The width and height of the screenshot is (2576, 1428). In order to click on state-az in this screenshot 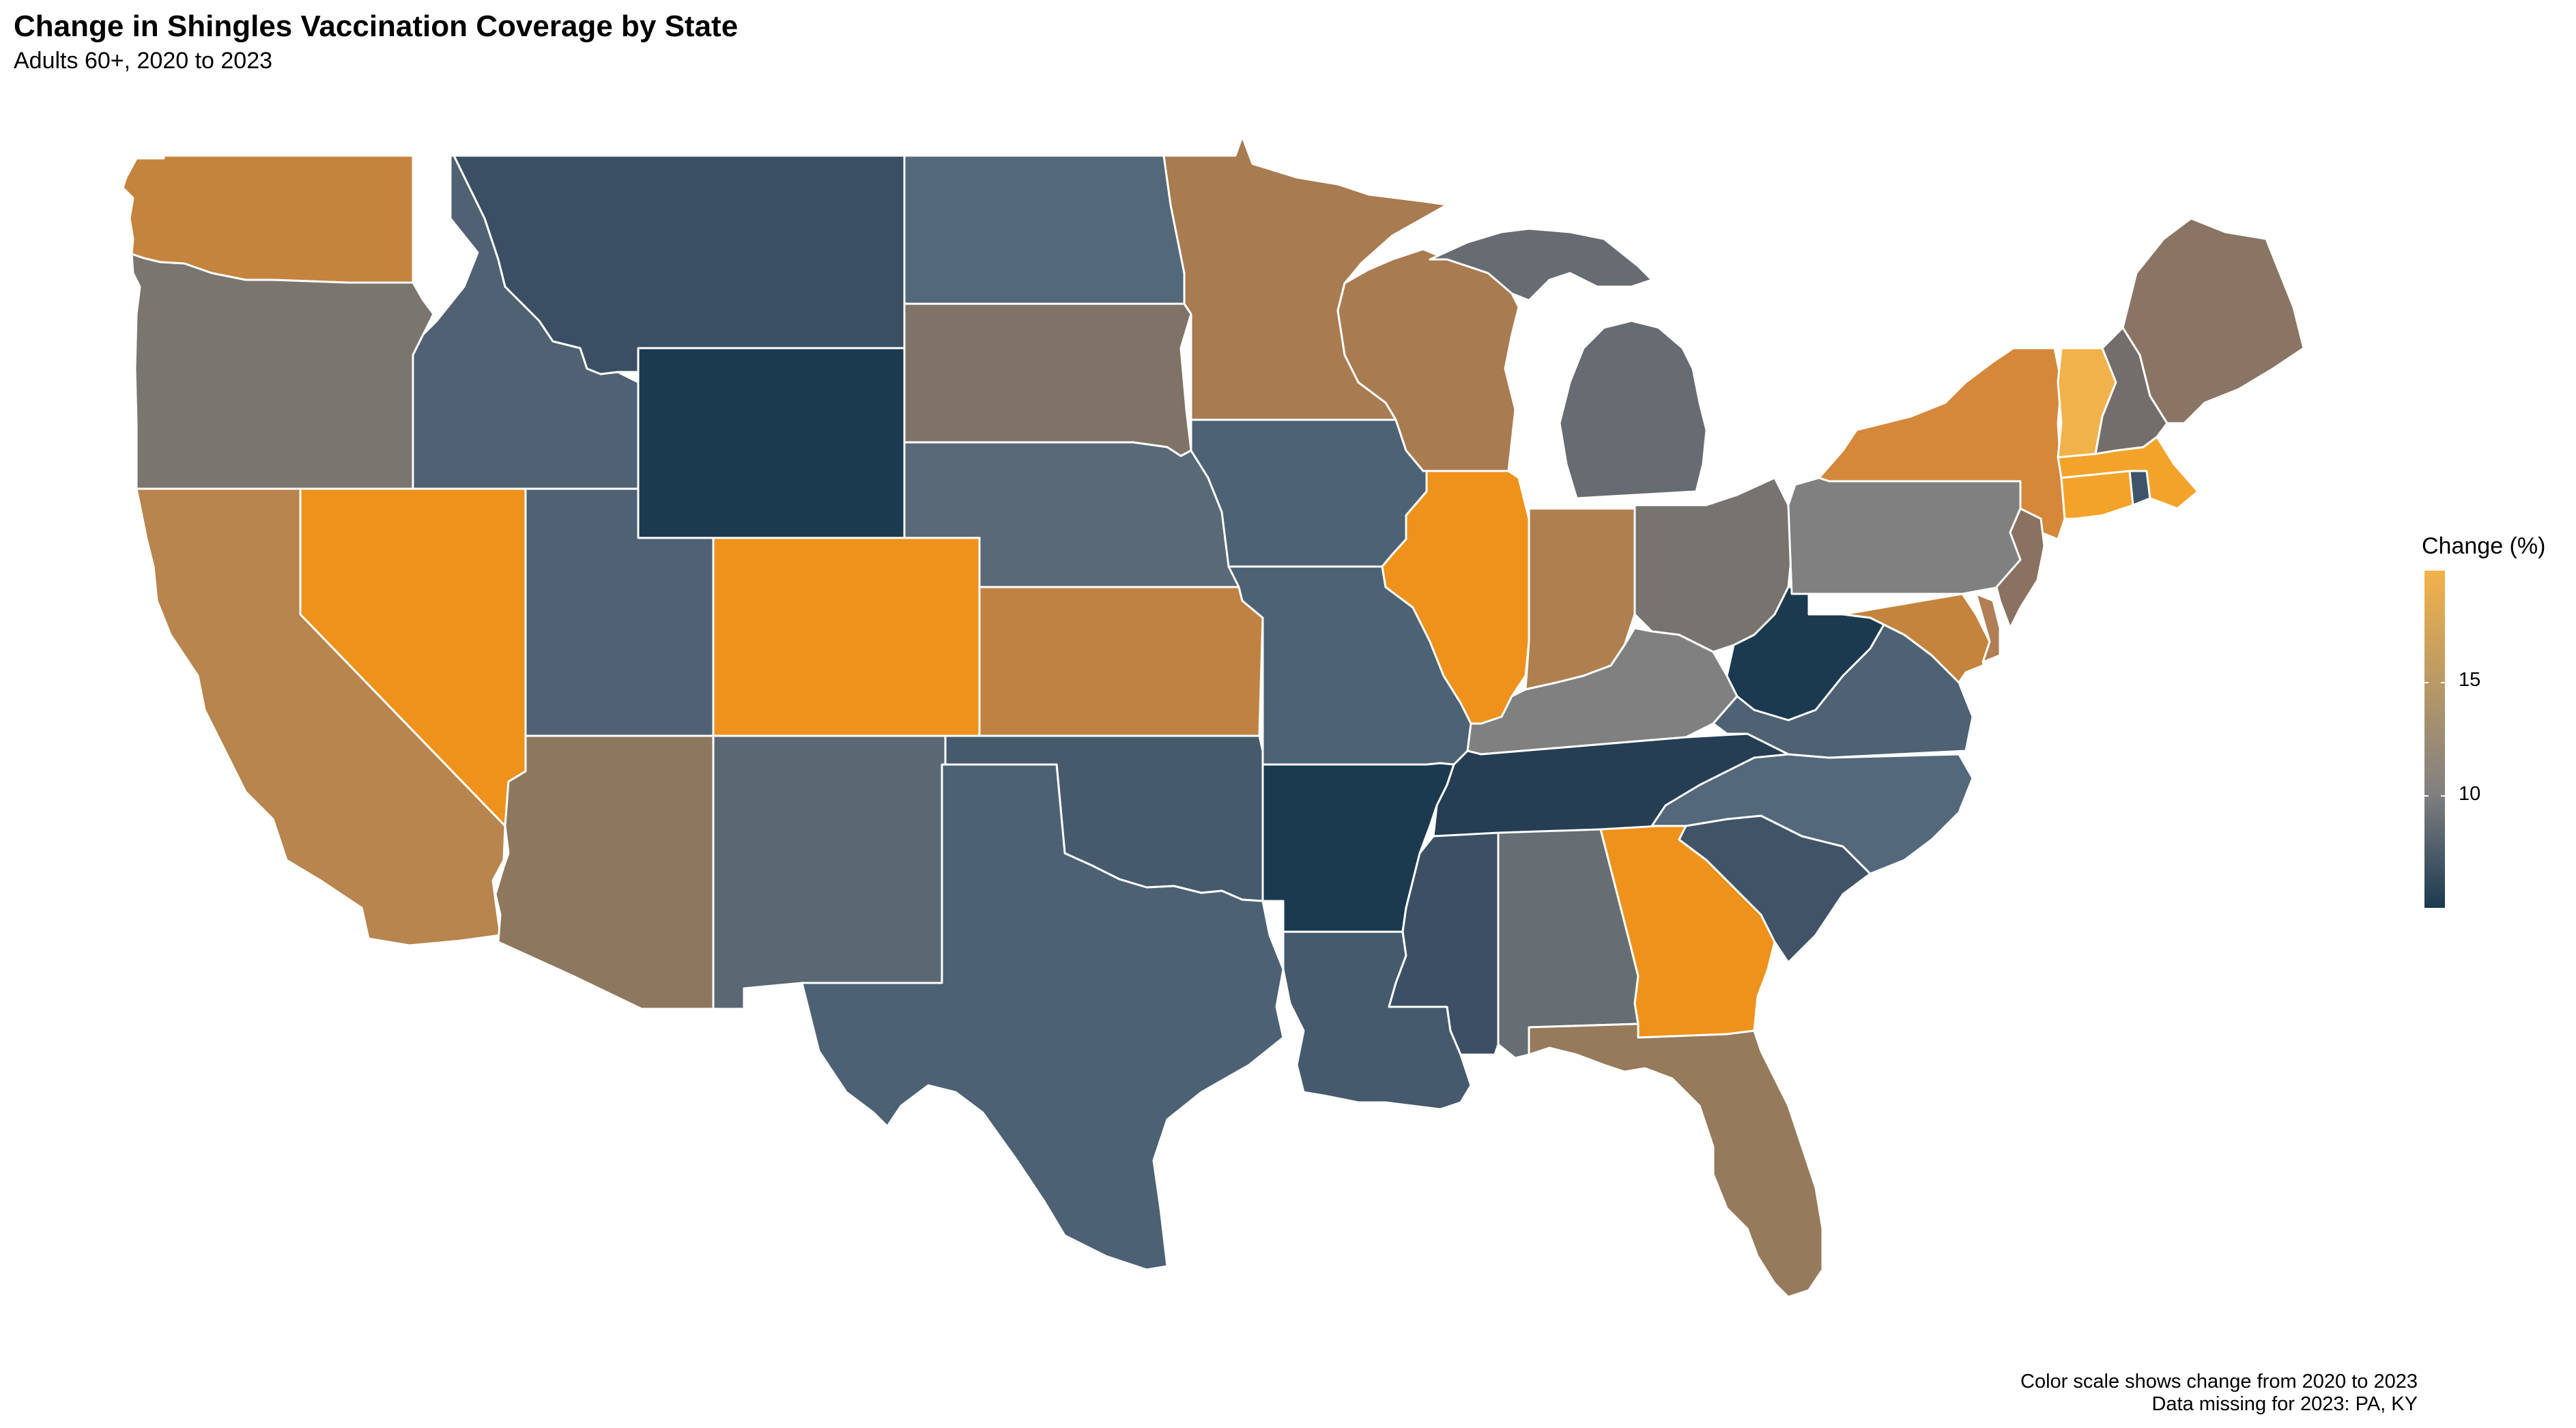, I will do `click(604, 872)`.